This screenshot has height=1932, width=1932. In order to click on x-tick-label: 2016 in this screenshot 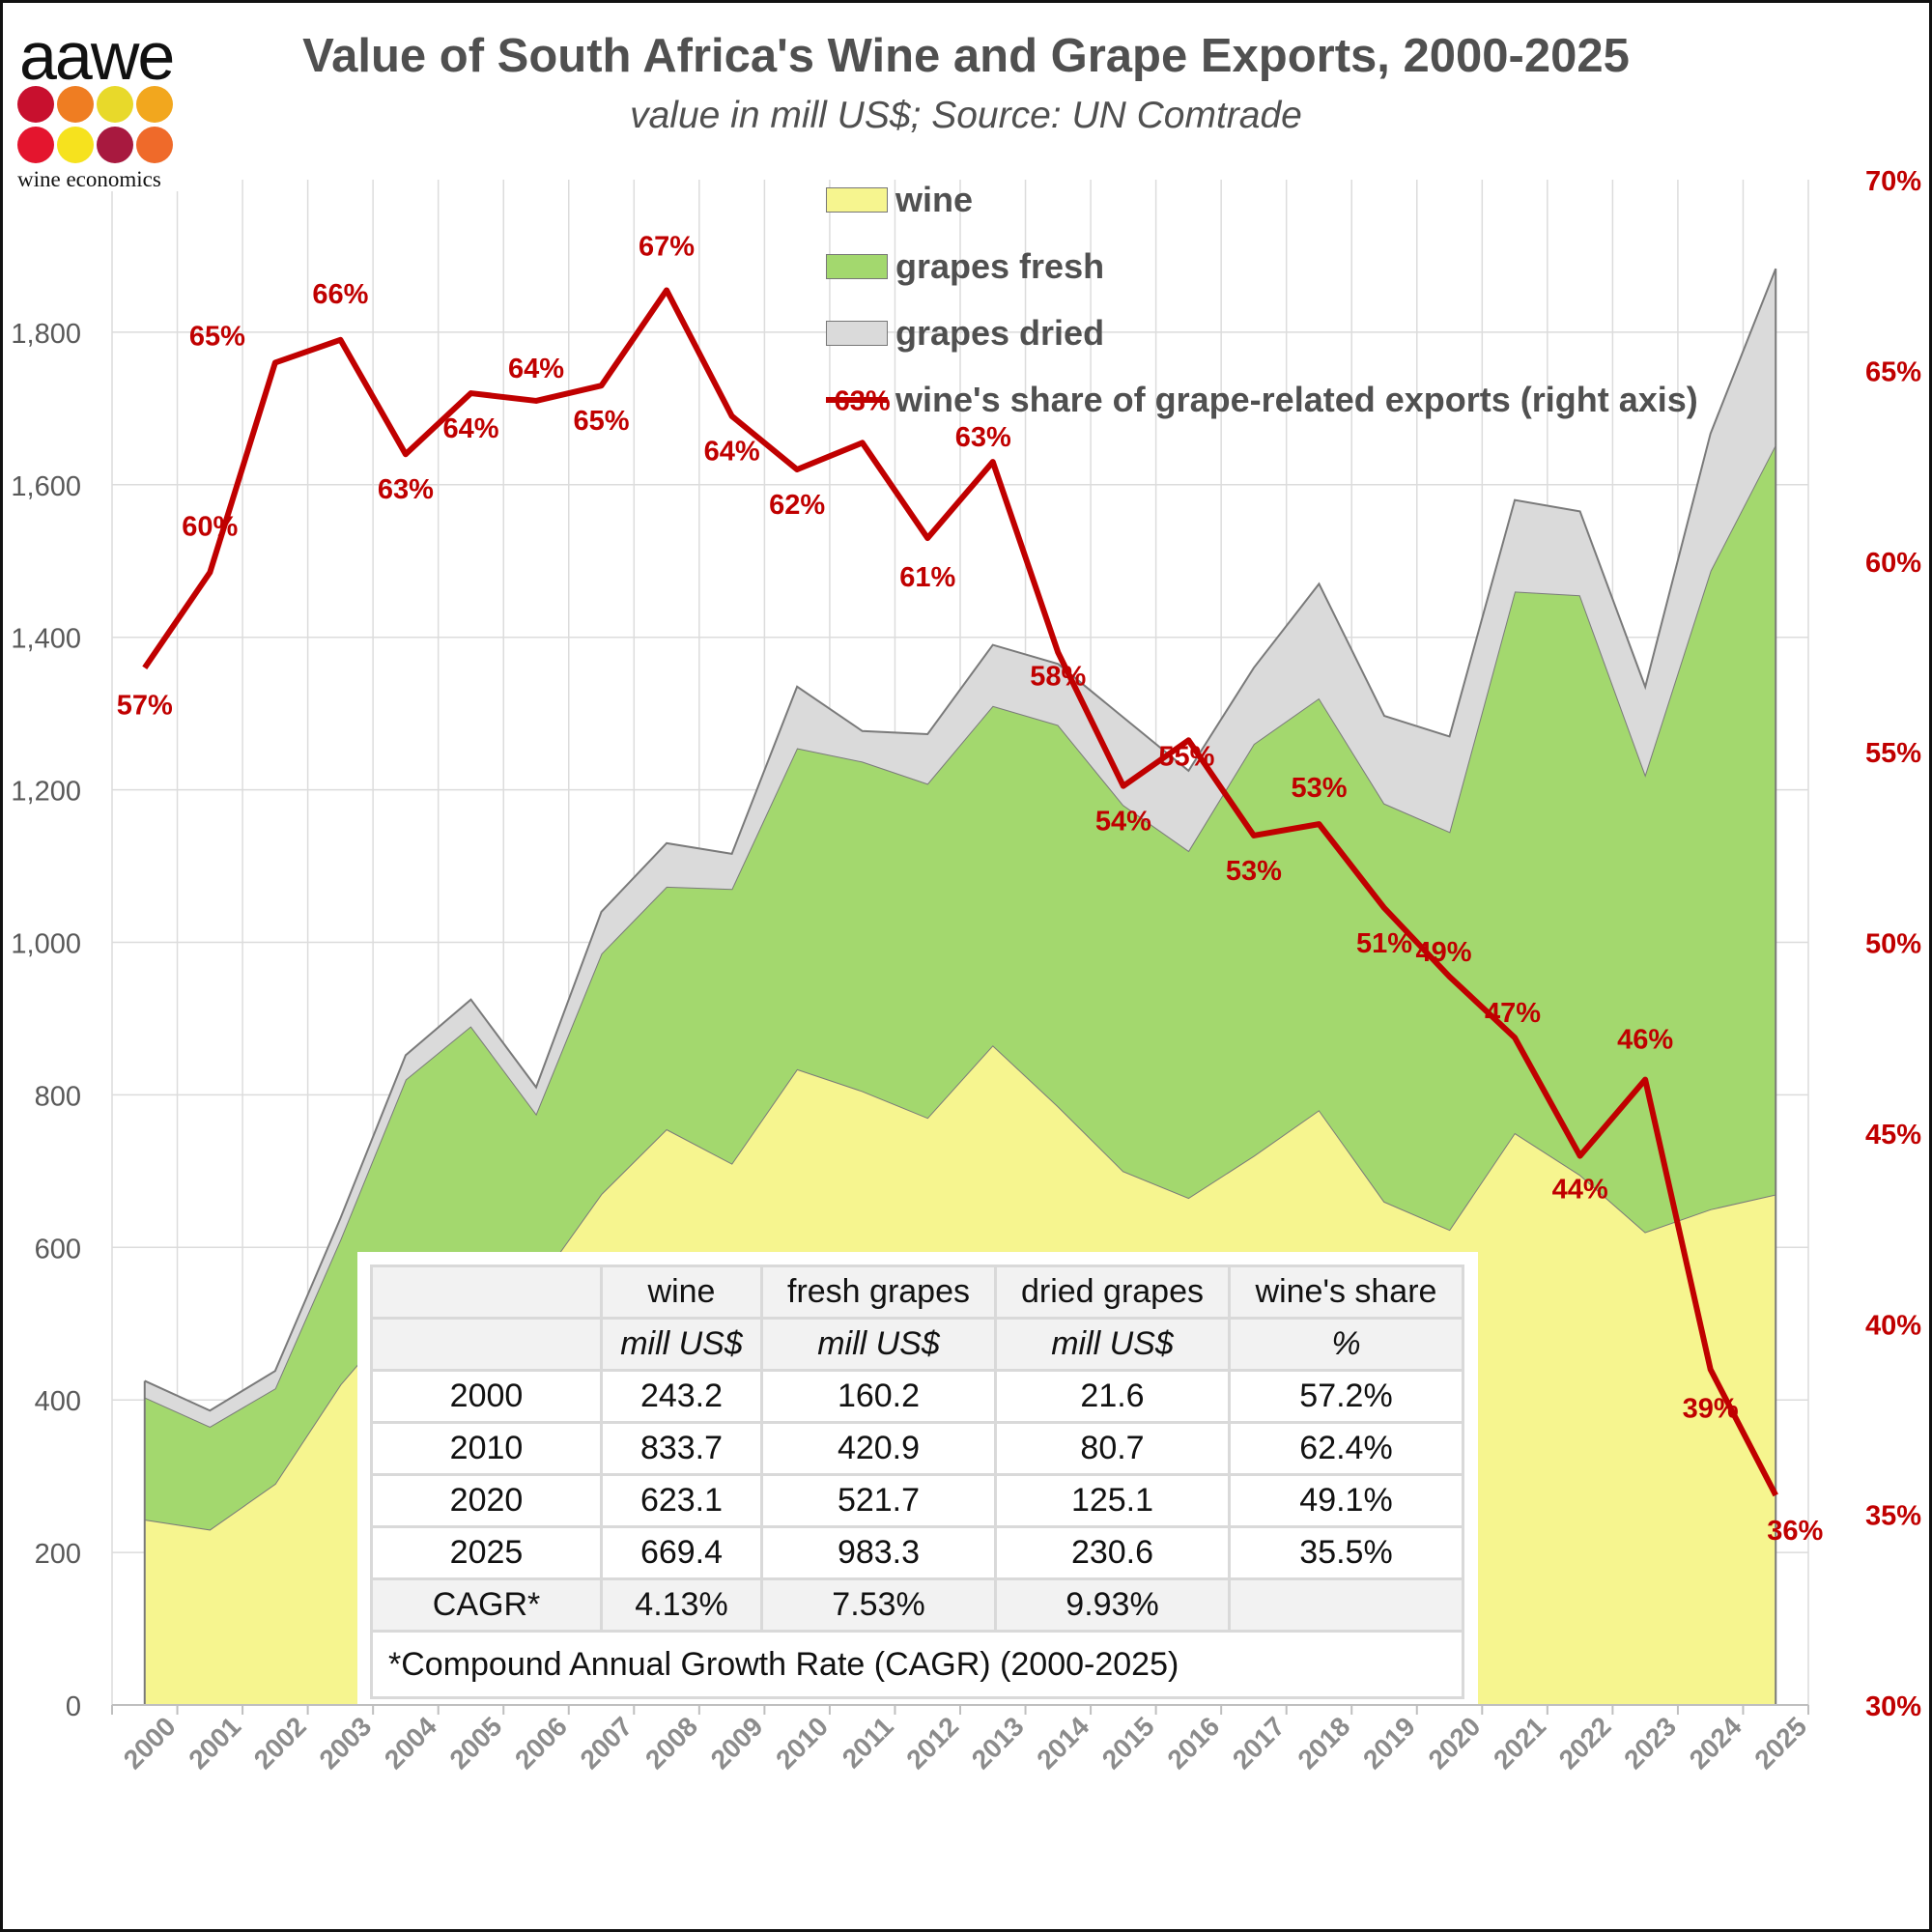, I will do `click(1193, 1743)`.